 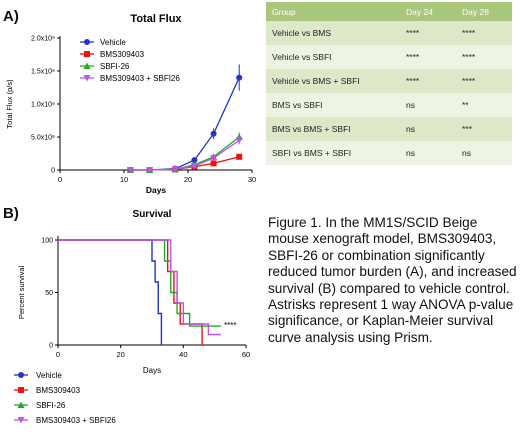 What do you see at coordinates (333, 33) in the screenshot?
I see `table-cell-group: Vehicle vs BMS` at bounding box center [333, 33].